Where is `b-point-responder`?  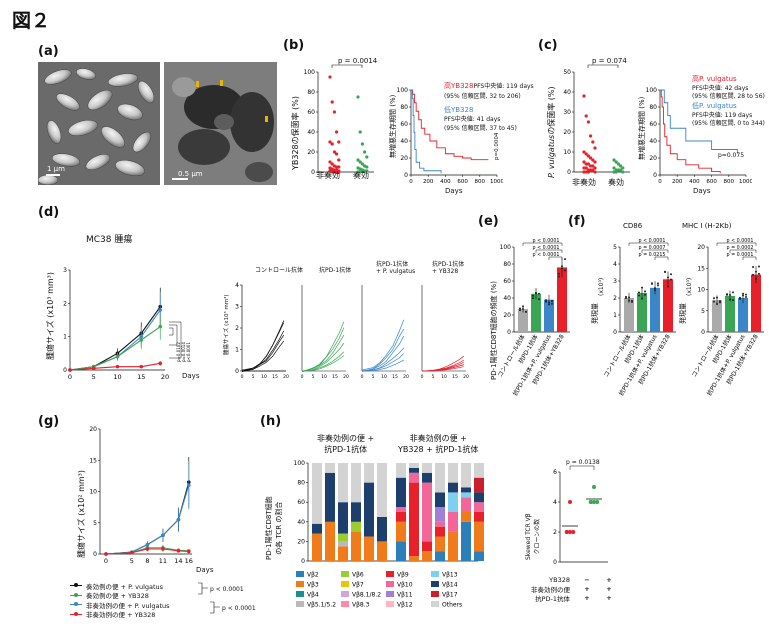
b-point-responder is located at coordinates (360, 162).